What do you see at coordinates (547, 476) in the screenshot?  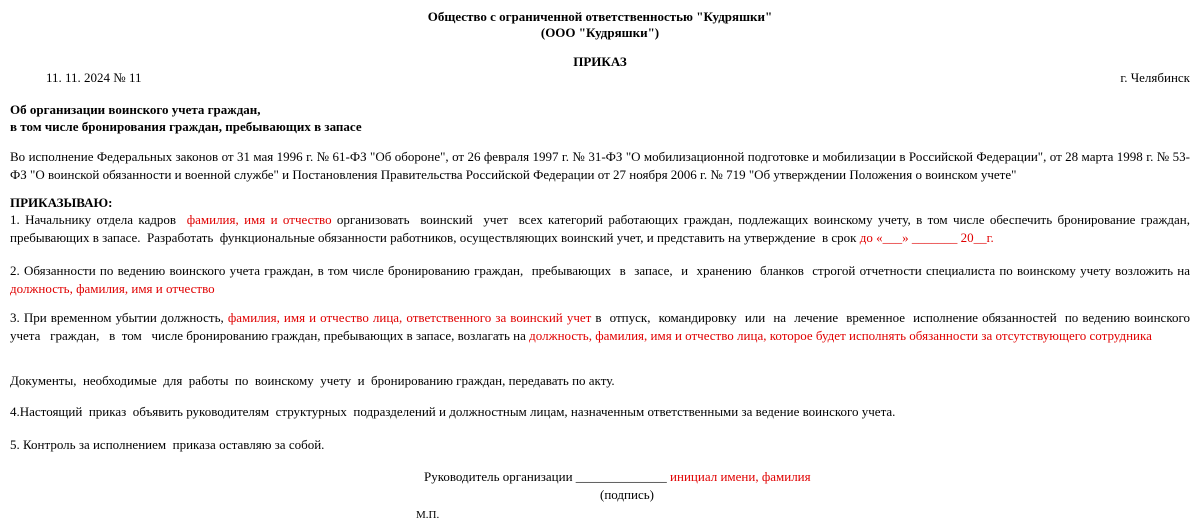 I see `signature-role: Руководитель организации ______________` at bounding box center [547, 476].